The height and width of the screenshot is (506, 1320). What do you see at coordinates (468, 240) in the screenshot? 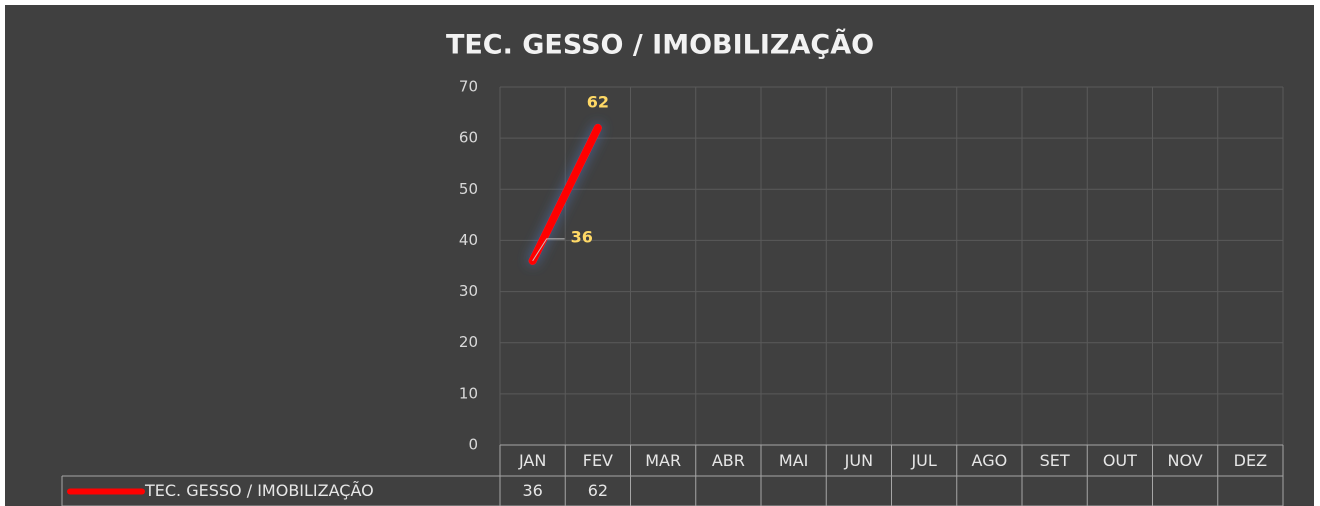
I see `y-tick-label: 40` at bounding box center [468, 240].